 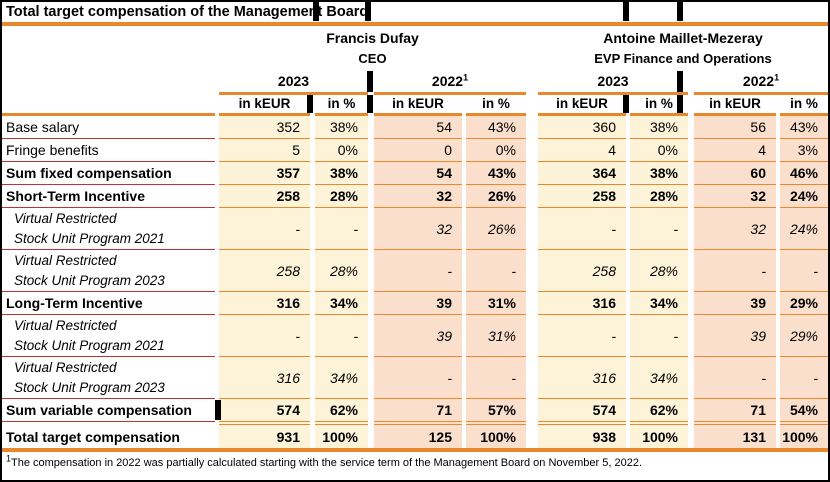 I want to click on year-header: 20221, so click(x=761, y=83).